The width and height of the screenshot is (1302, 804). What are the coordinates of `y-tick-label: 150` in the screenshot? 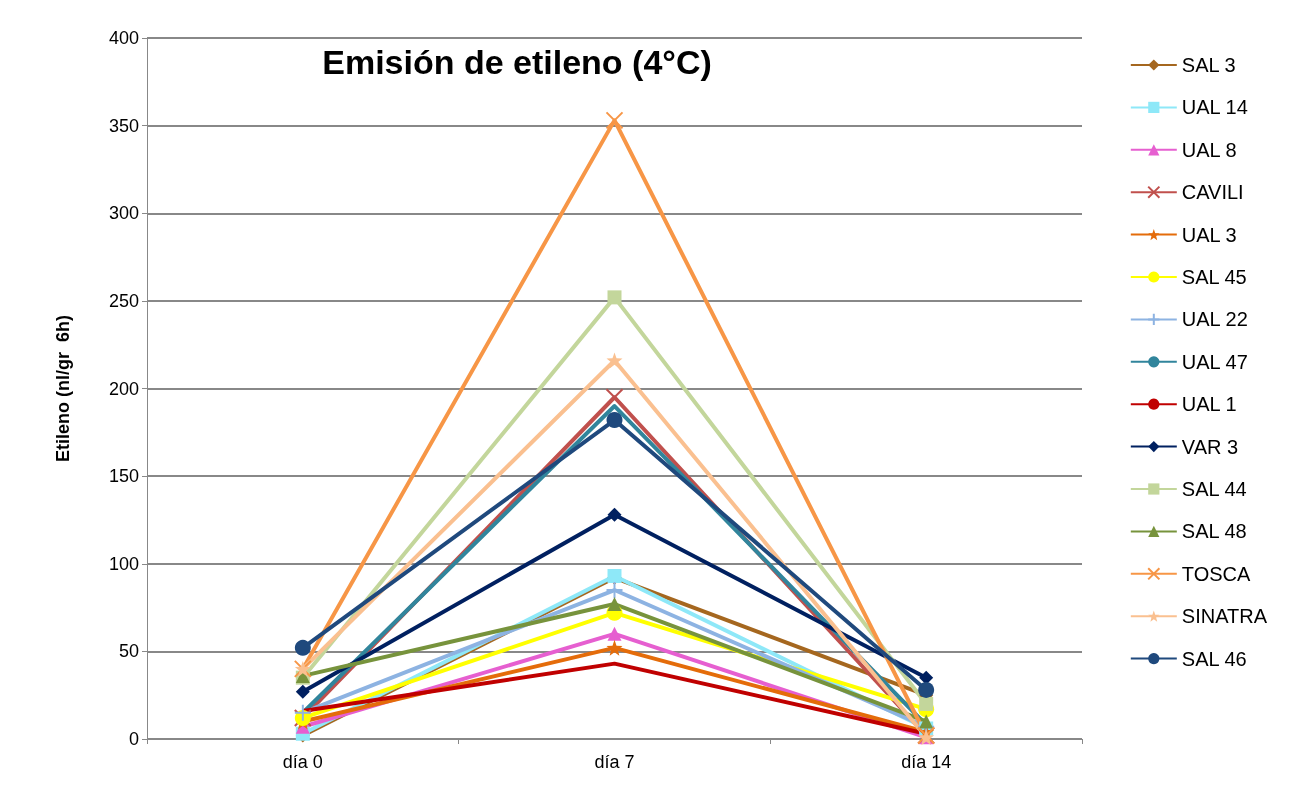 It's located at (123, 476).